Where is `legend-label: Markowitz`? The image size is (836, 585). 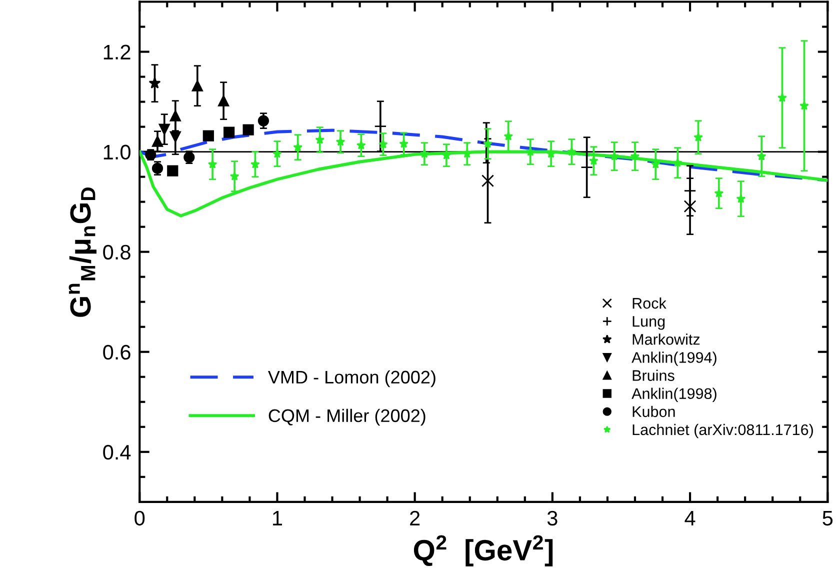 legend-label: Markowitz is located at coordinates (666, 339).